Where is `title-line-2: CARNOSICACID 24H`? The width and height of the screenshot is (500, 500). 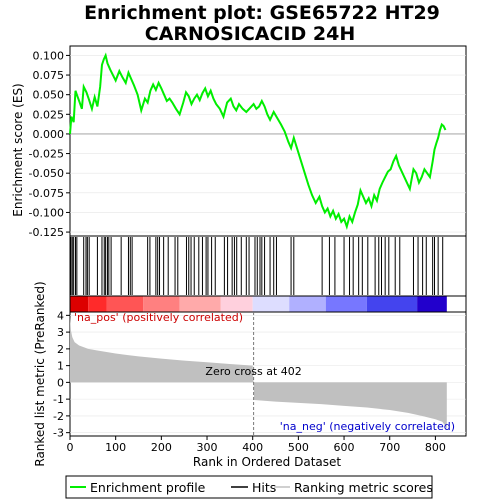
title-line-2: CARNOSICACID 24H is located at coordinates (250, 34).